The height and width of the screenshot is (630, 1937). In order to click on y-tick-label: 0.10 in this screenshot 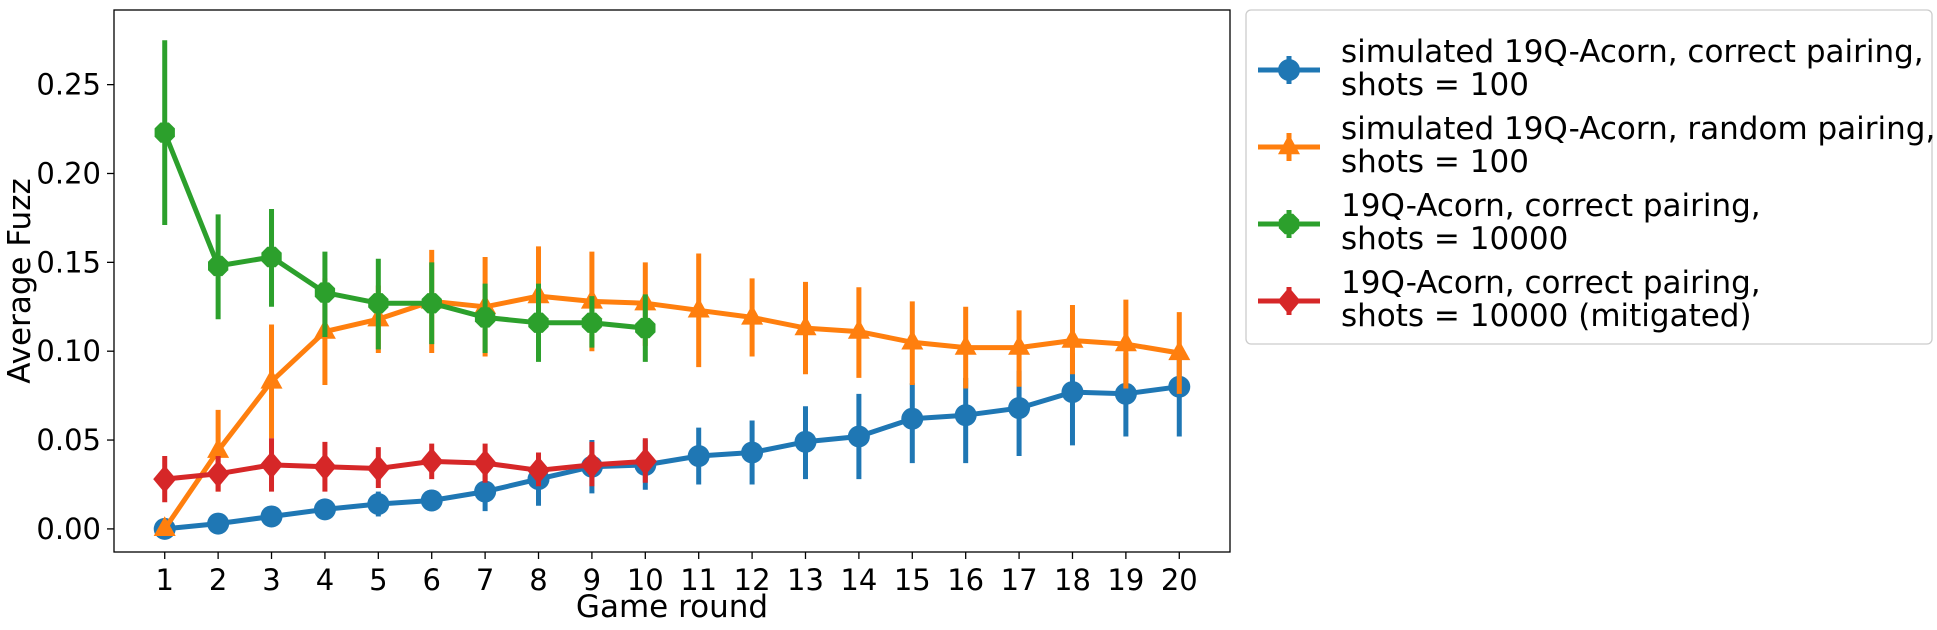, I will do `click(68, 351)`.